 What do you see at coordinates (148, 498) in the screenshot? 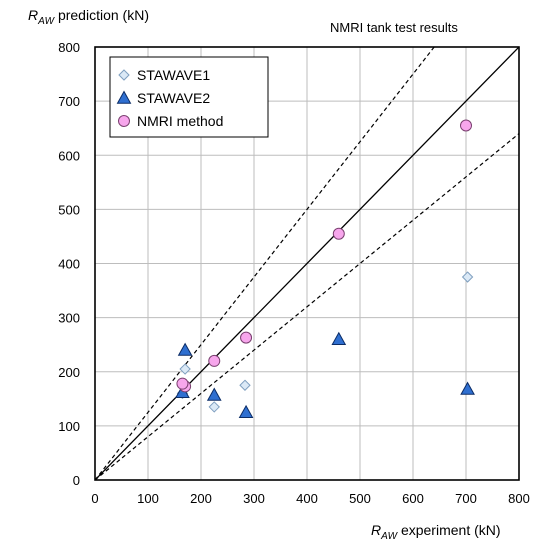
I see `x-tick-label: 100` at bounding box center [148, 498].